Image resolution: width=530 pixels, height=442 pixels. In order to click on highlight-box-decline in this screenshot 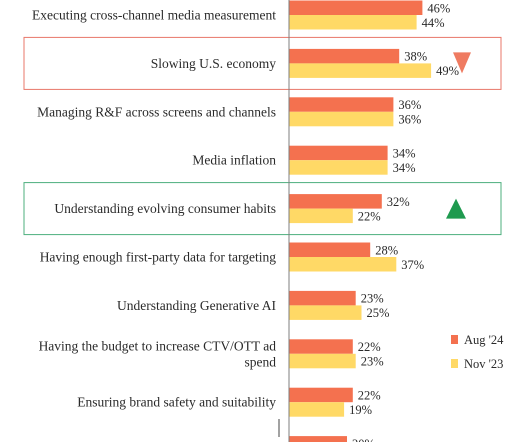, I will do `click(262, 63)`.